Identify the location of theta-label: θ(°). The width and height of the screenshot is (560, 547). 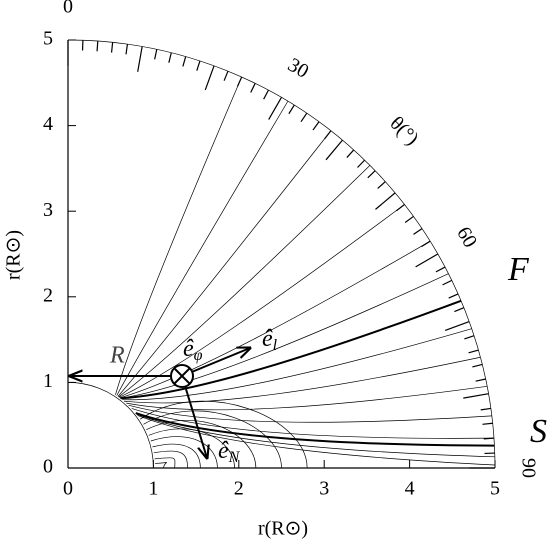
(403, 130).